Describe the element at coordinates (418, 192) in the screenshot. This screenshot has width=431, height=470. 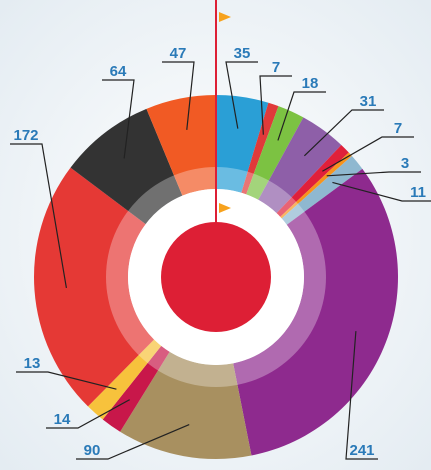
I see `value-label: 11` at that location.